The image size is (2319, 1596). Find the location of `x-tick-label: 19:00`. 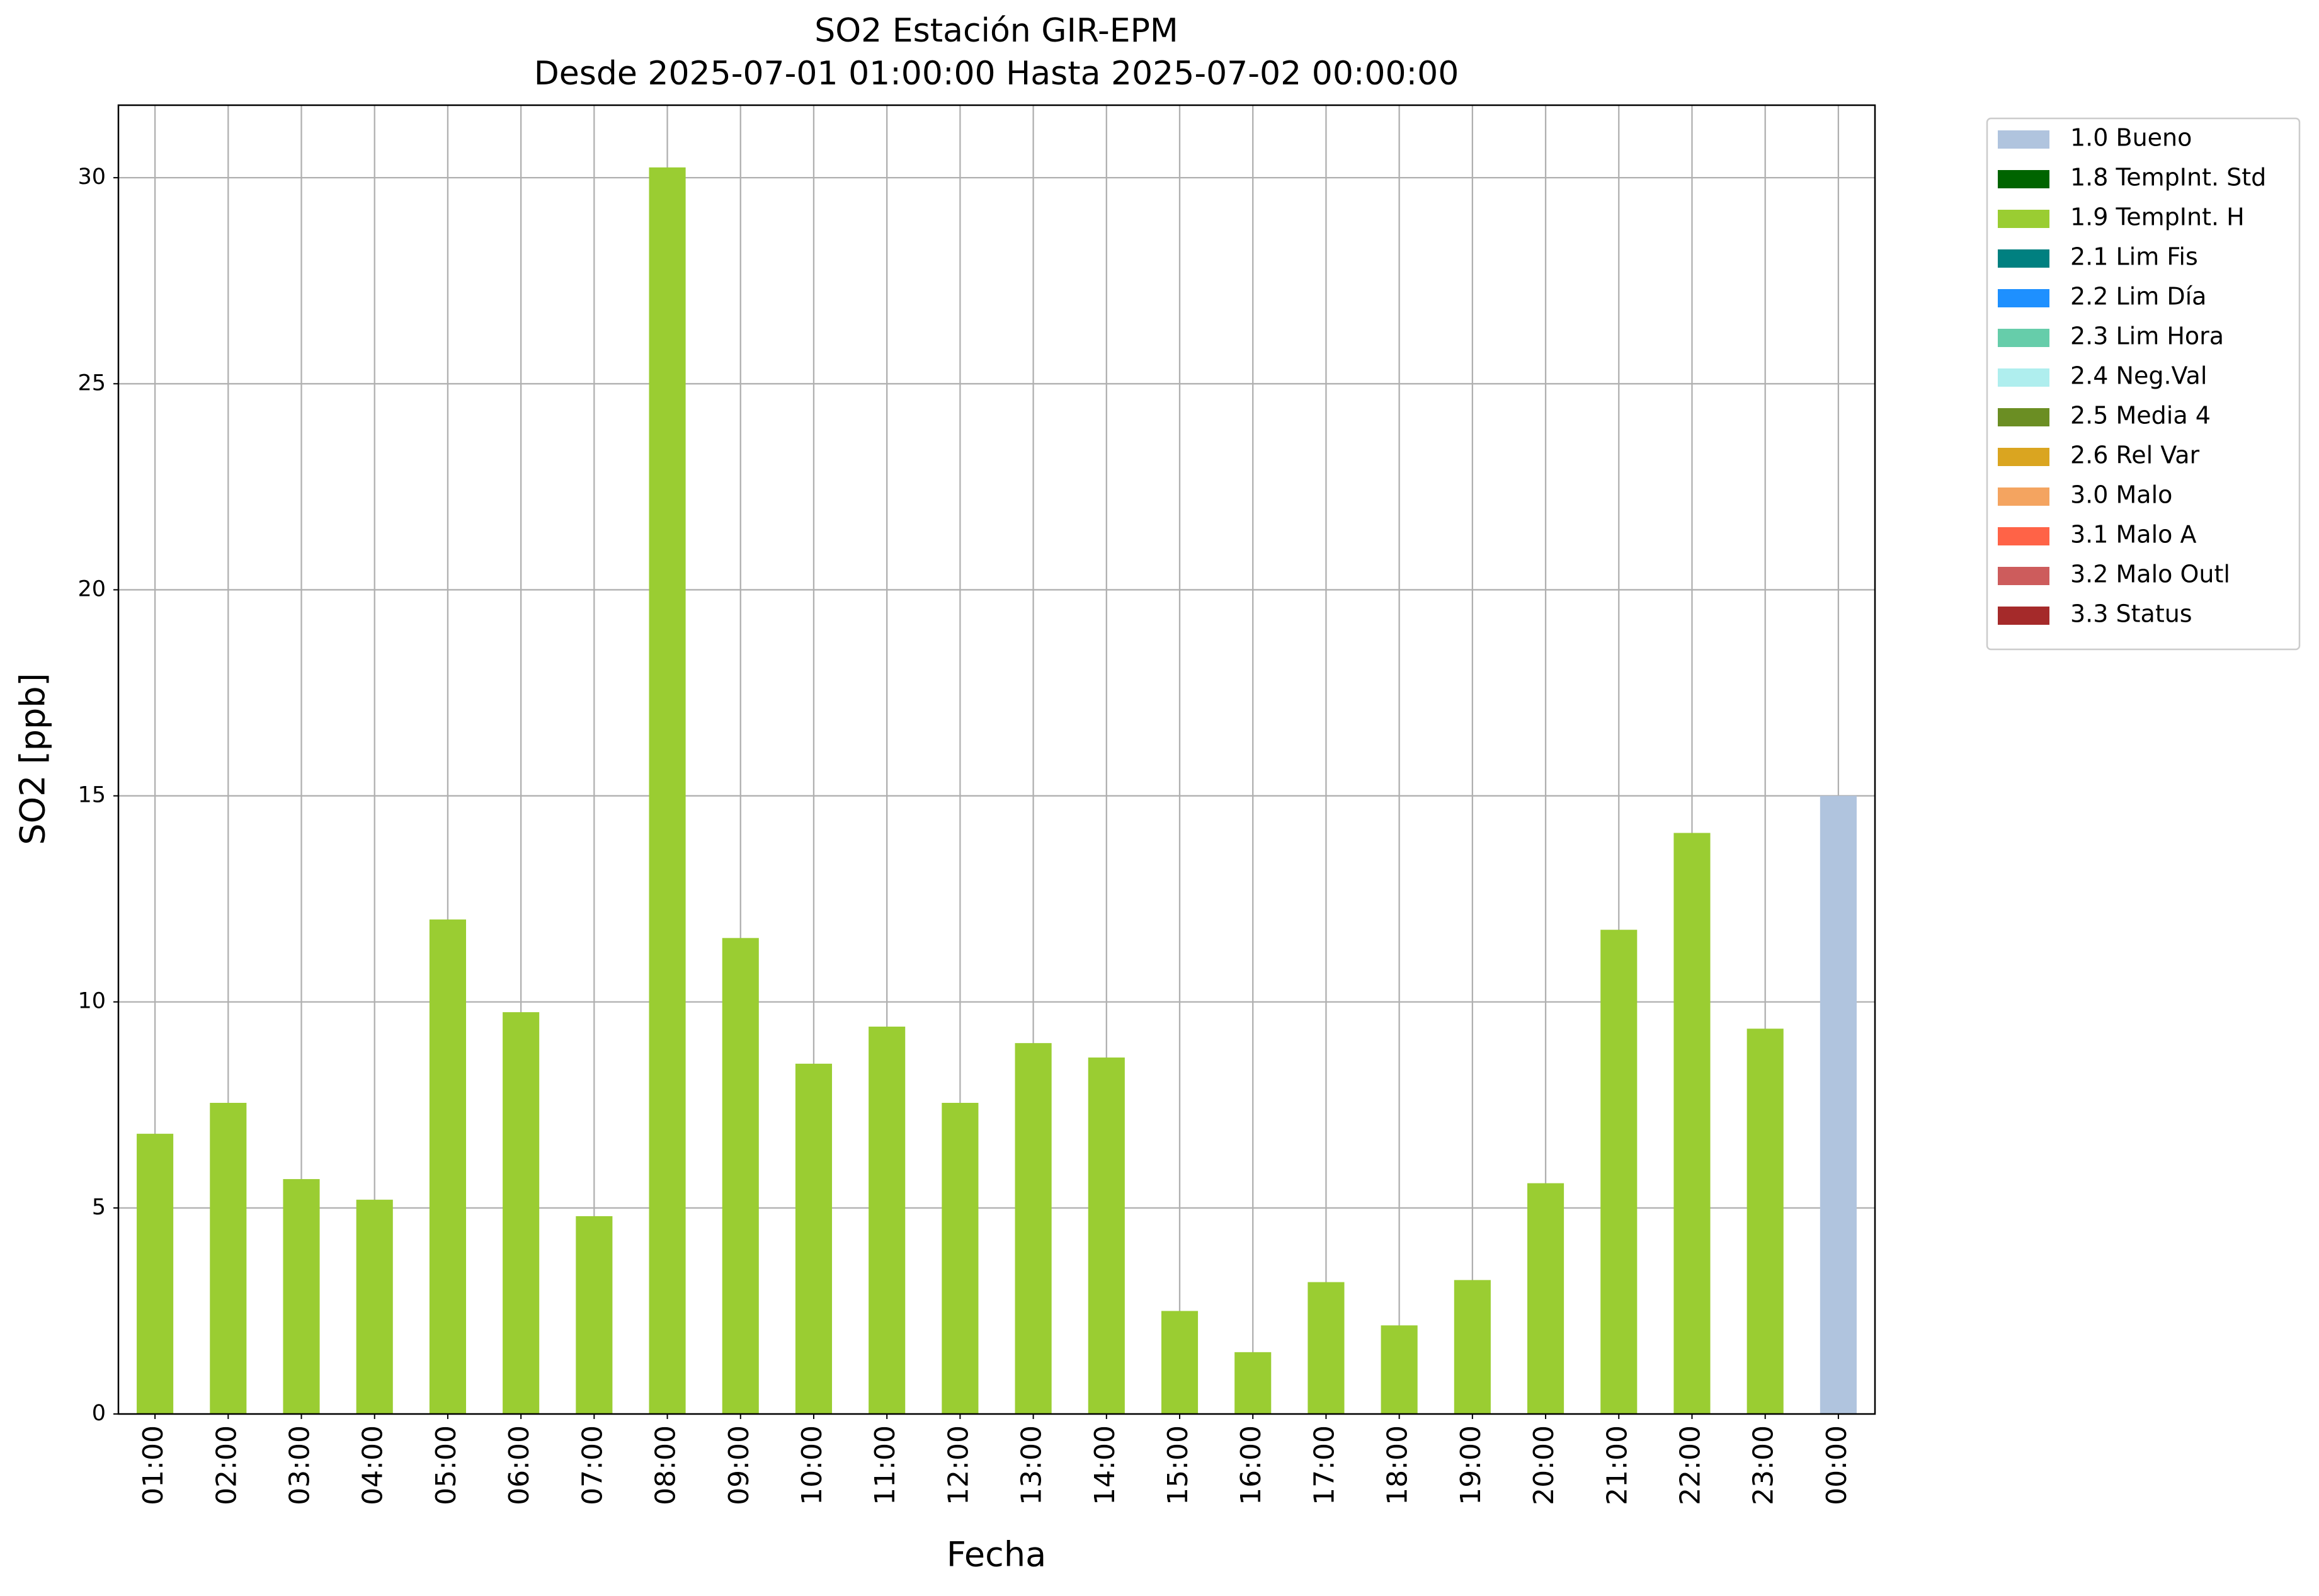

x-tick-label: 19:00 is located at coordinates (1471, 1465).